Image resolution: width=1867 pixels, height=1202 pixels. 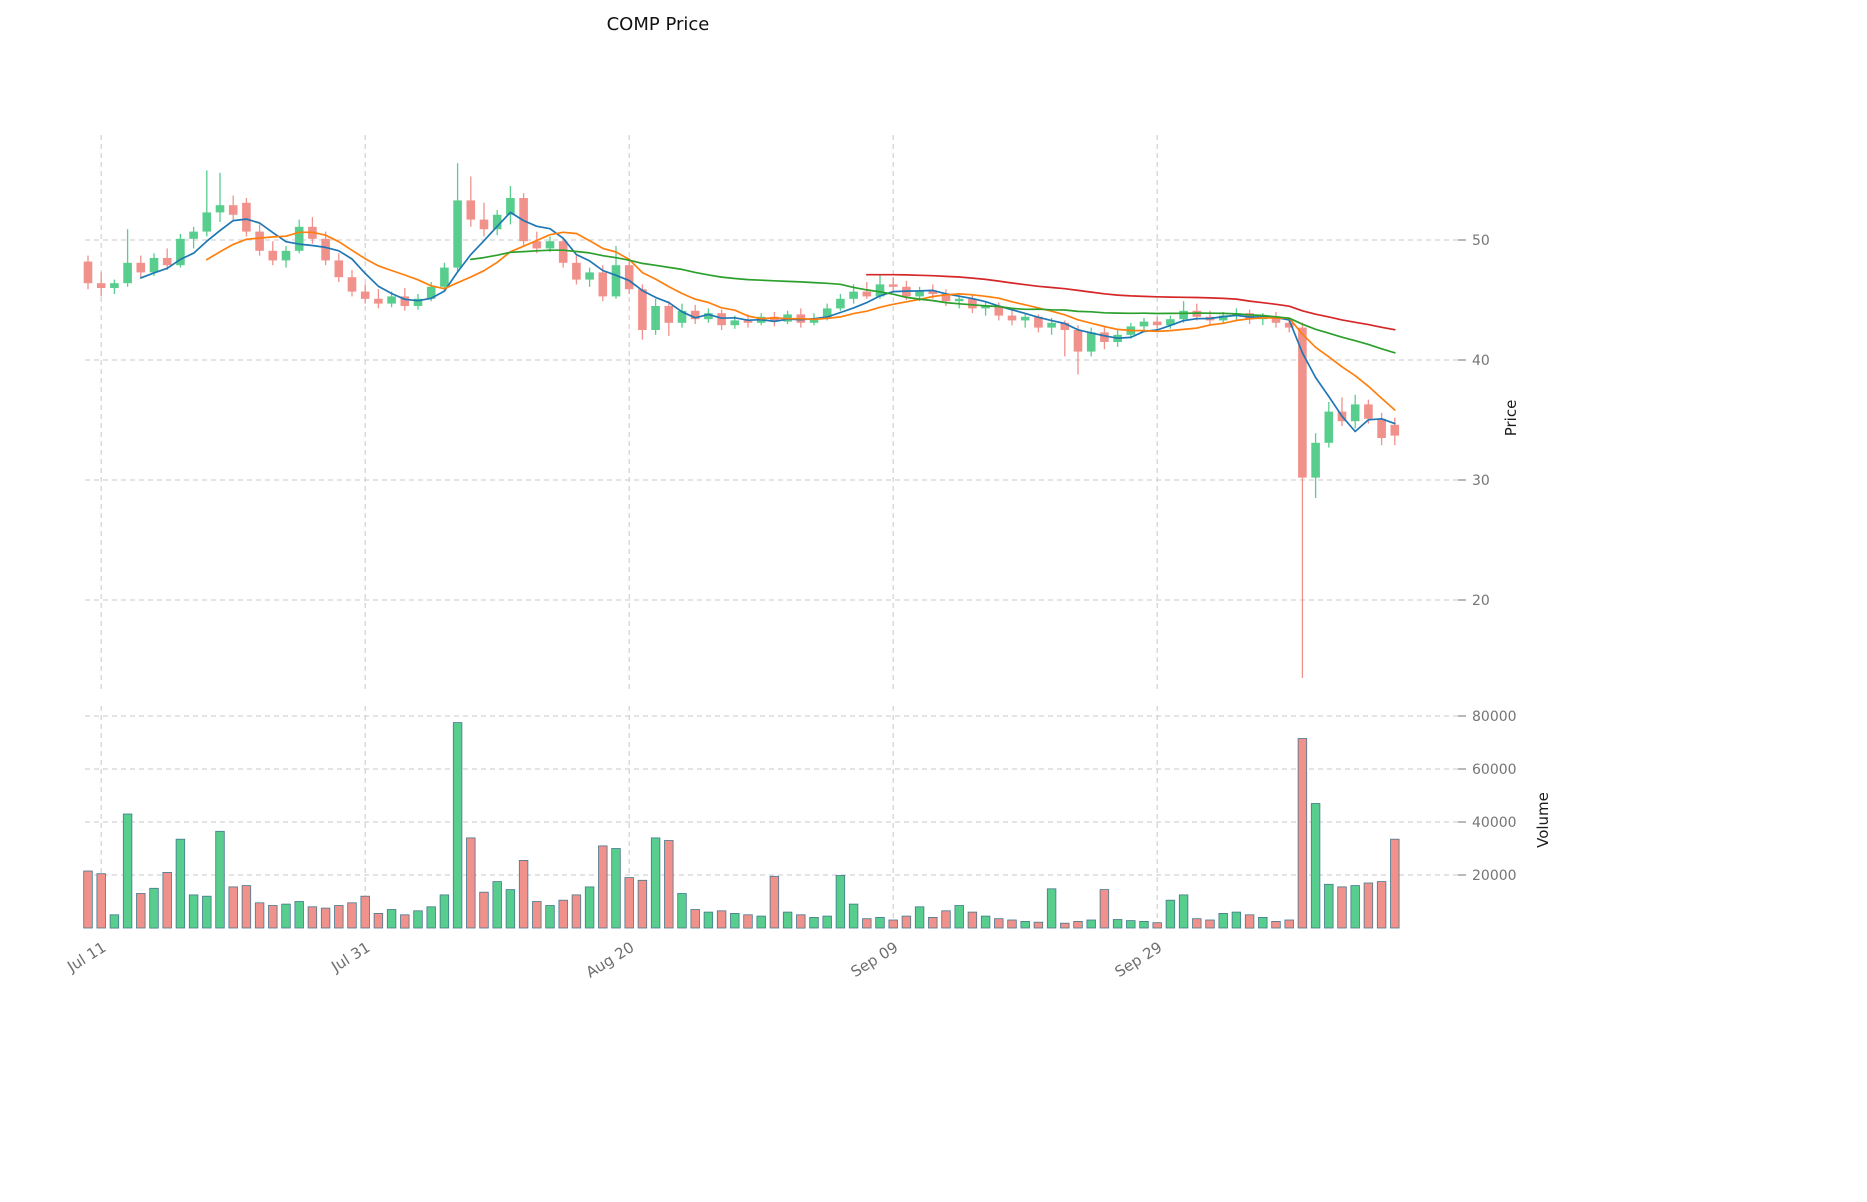 I want to click on ma10-line, so click(x=800, y=321).